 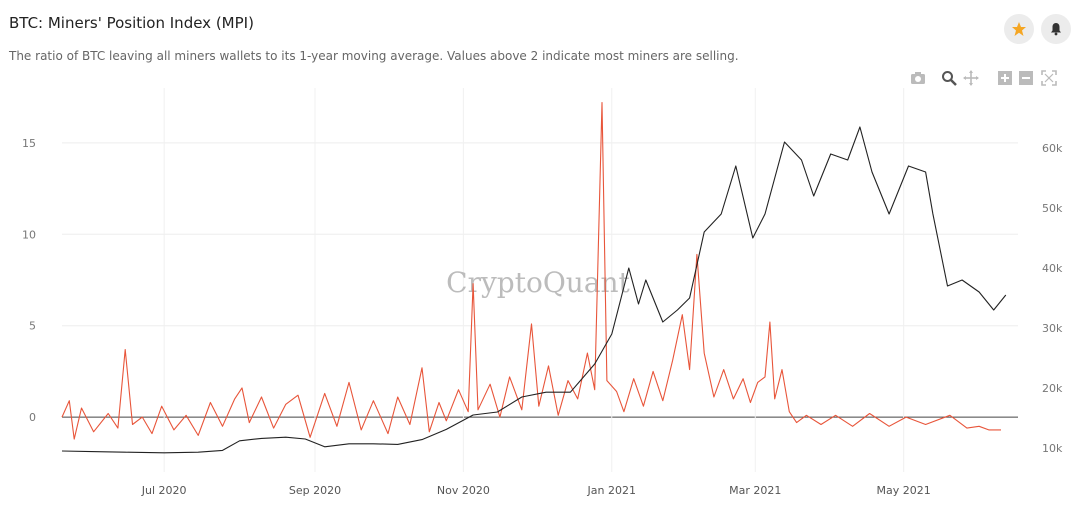 I want to click on left-tick-label: 5, so click(x=32, y=326).